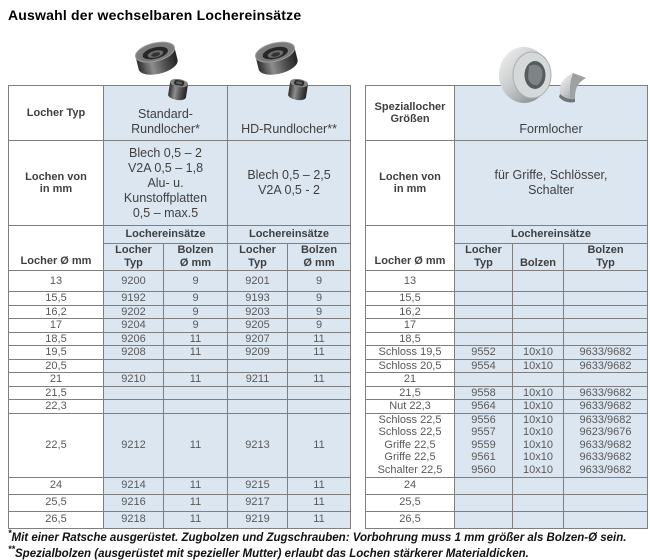  What do you see at coordinates (56, 519) in the screenshot?
I see `diameter-cell: 26,5` at bounding box center [56, 519].